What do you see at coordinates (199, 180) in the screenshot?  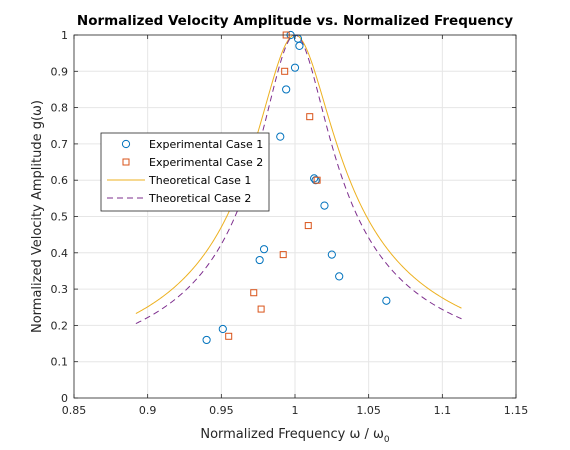 I see `legend-label: Theoretical Case 1` at bounding box center [199, 180].